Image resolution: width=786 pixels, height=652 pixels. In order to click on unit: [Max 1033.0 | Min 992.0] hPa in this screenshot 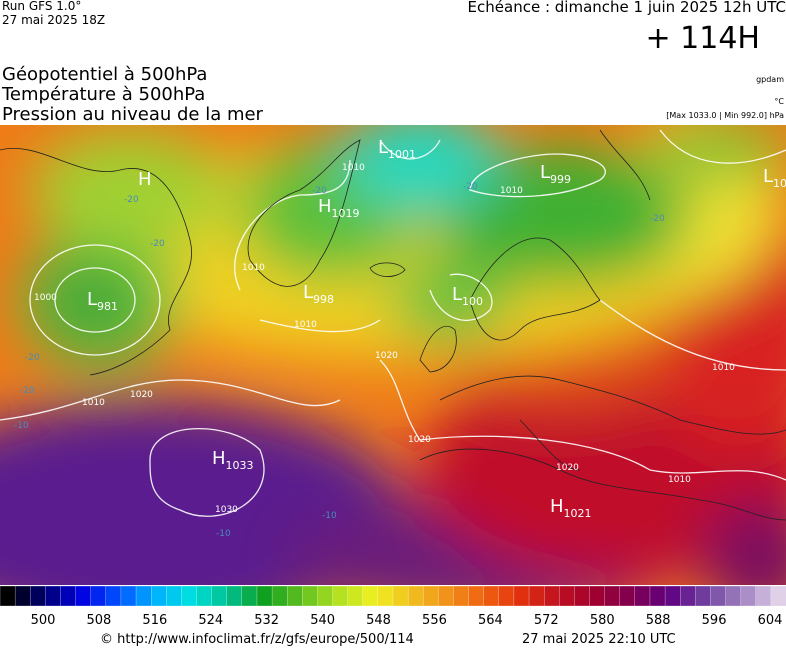, I will do `click(725, 115)`.